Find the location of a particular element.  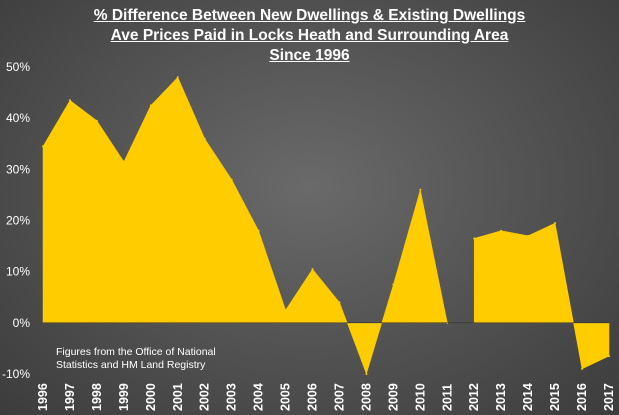

data-point-2010 is located at coordinates (420, 189).